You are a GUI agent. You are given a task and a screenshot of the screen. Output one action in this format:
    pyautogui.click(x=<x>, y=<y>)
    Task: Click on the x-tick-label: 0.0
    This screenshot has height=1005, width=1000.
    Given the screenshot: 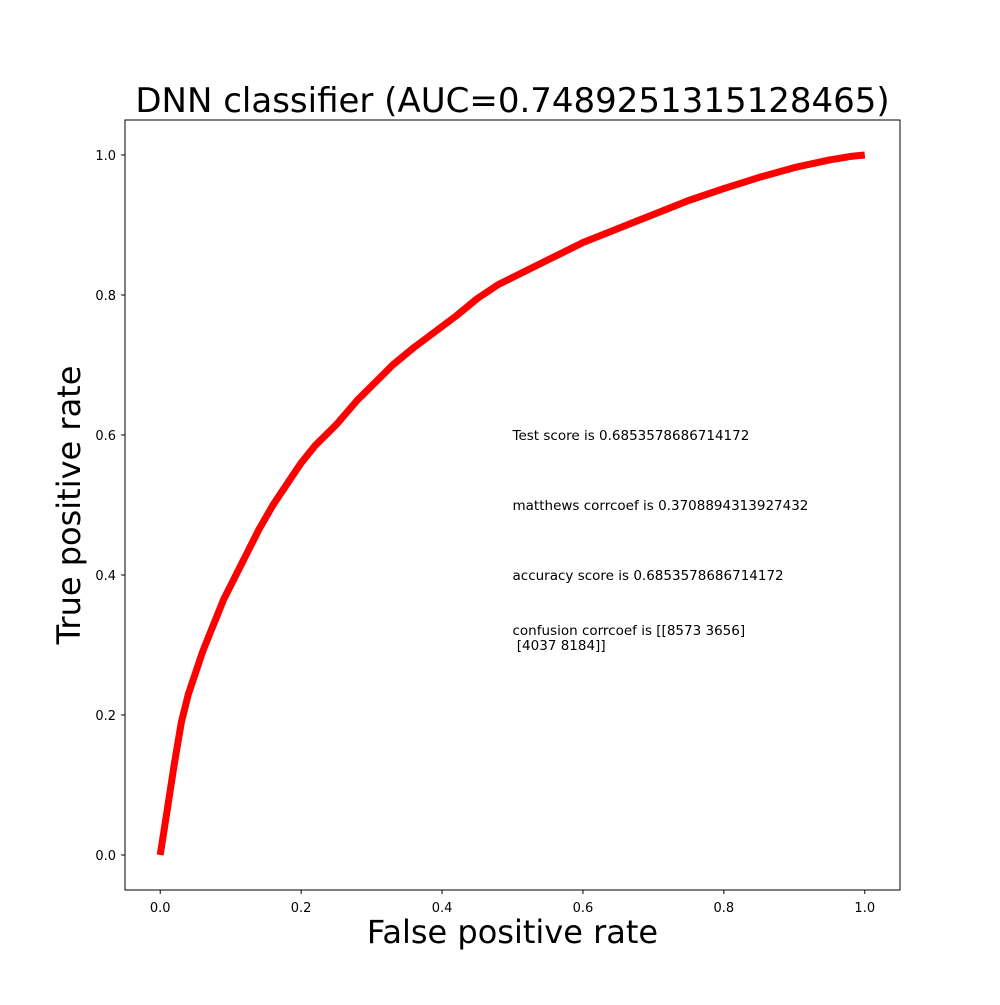 What is the action you would take?
    pyautogui.click(x=160, y=908)
    